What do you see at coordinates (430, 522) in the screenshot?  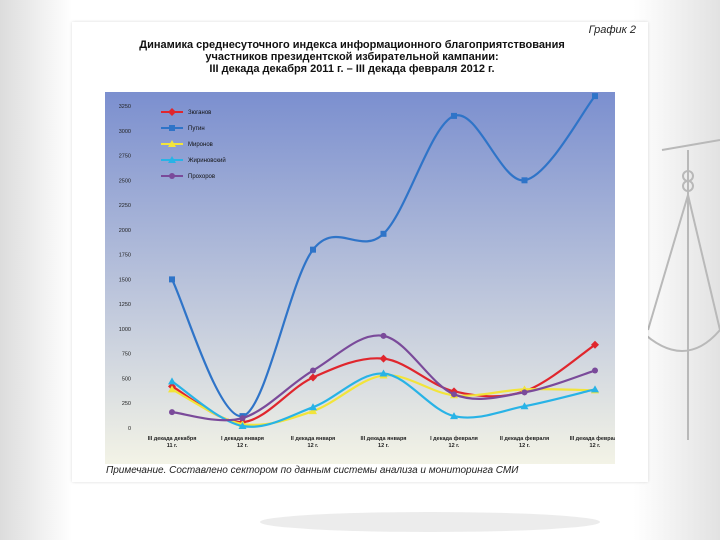 I see `scale-base-shadow` at bounding box center [430, 522].